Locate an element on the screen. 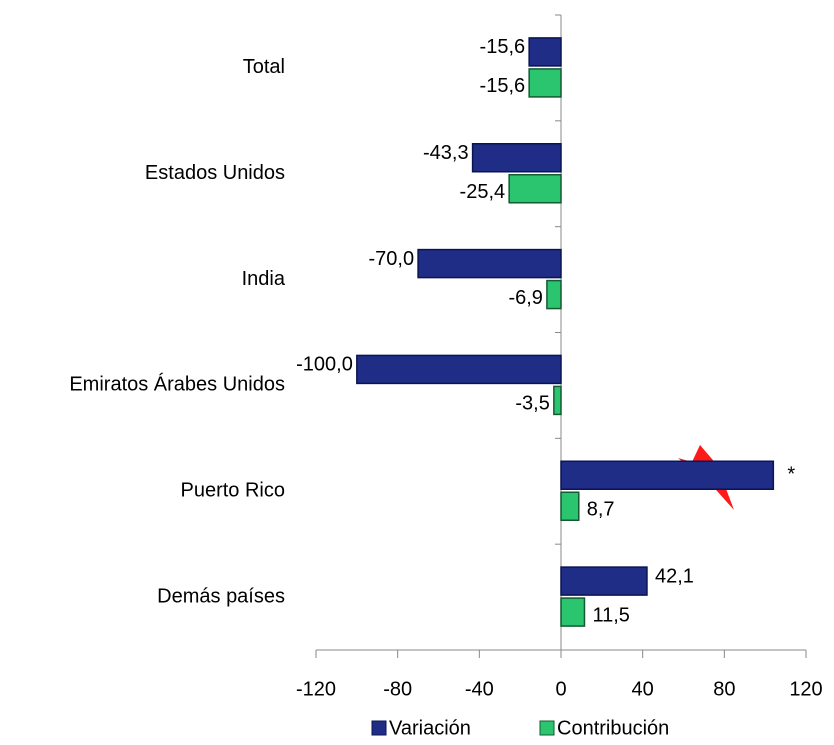  x-tick-label: 120 is located at coordinates (805, 689).